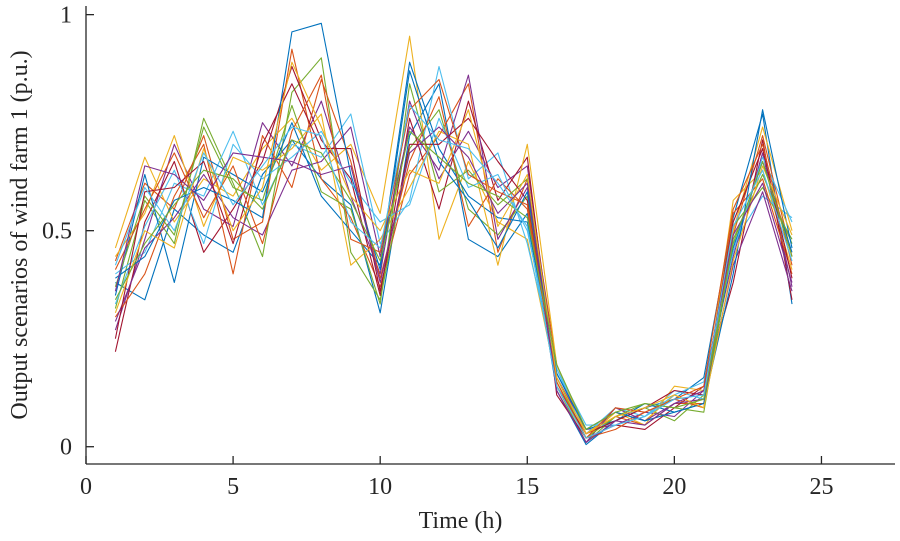  Describe the element at coordinates (527, 487) in the screenshot. I see `x-tick-label: 15` at that location.